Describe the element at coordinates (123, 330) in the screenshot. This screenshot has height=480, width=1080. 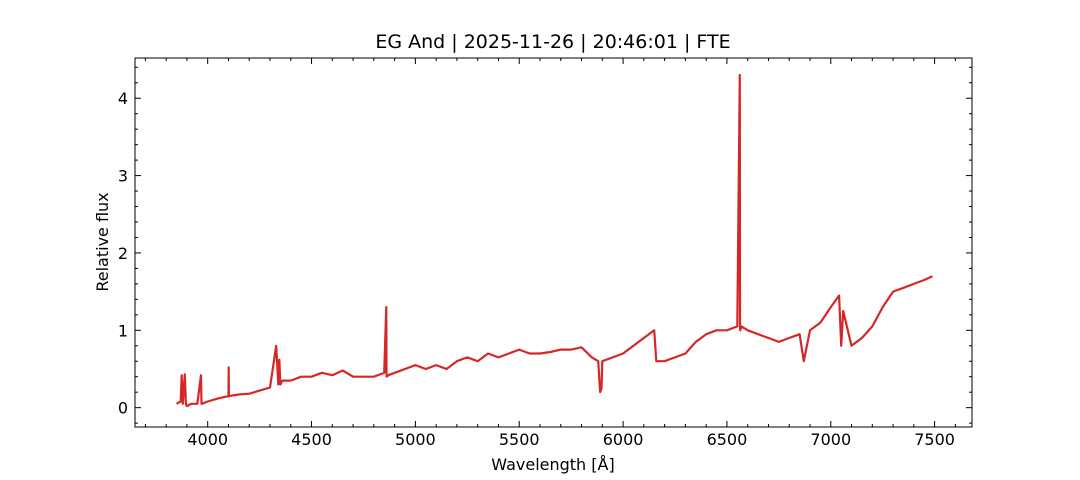
I see `y-tick-label: 1` at that location.